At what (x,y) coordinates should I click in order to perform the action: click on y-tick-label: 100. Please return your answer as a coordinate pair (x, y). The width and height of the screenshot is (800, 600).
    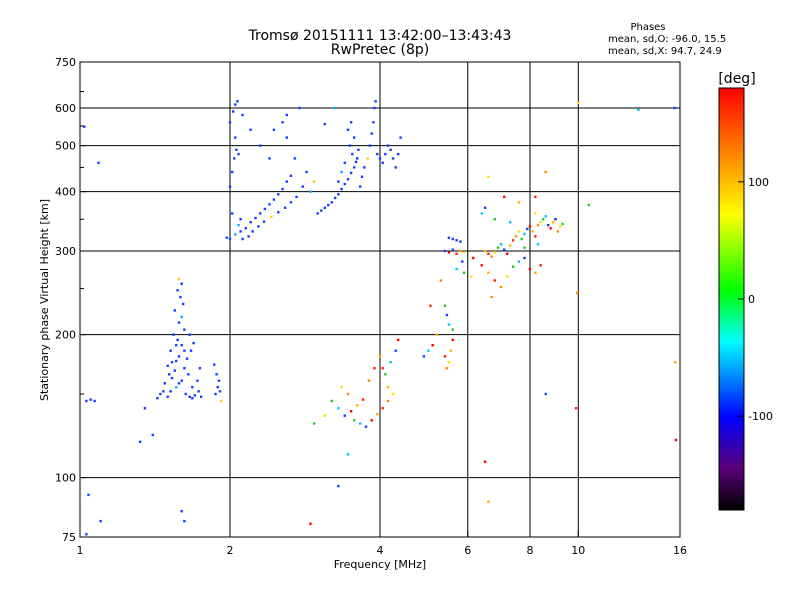
    Looking at the image, I should click on (65, 478).